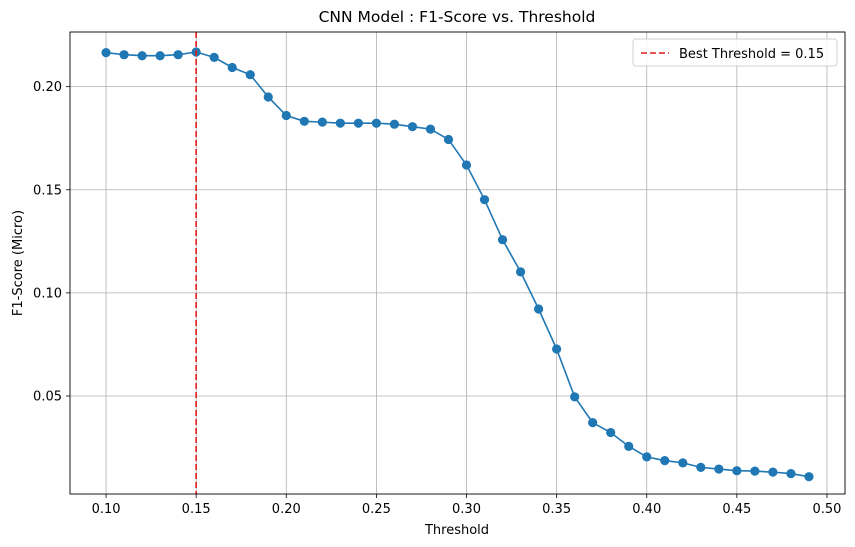 Image resolution: width=855 pixels, height=547 pixels. I want to click on x-axis-ticks: 0.10 0.15 0.20 0.25 0.30 0.35 0.40 0.45 0.50, so click(467, 505).